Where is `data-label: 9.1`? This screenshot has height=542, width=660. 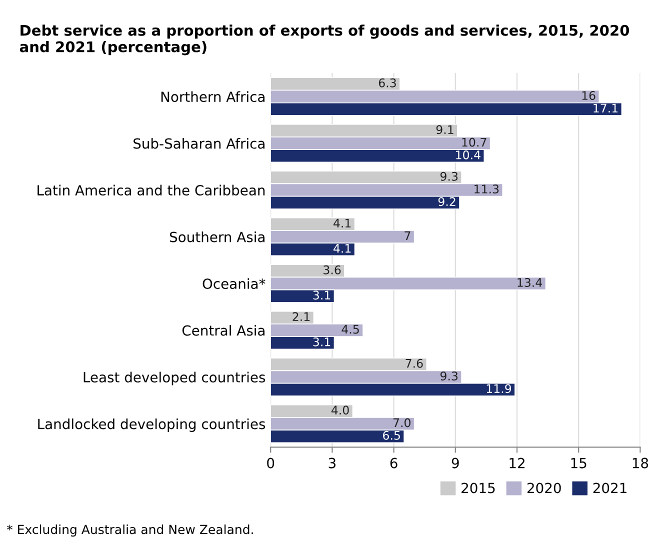
data-label: 9.1 is located at coordinates (445, 129).